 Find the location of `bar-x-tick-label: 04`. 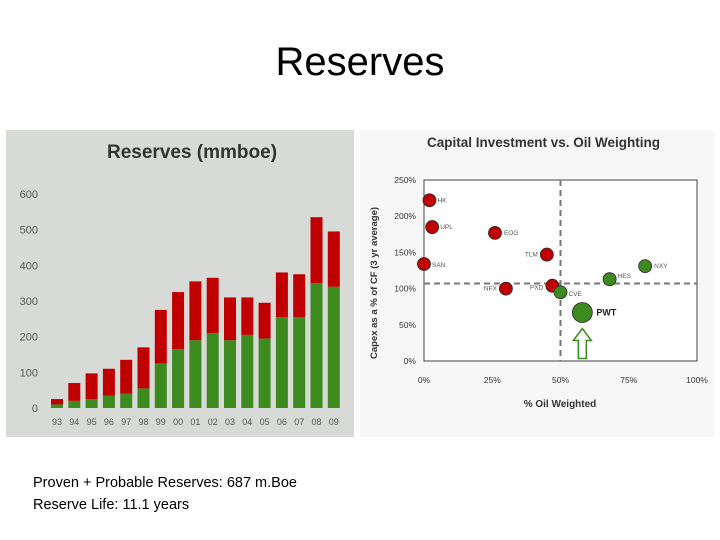

bar-x-tick-label: 04 is located at coordinates (247, 422).